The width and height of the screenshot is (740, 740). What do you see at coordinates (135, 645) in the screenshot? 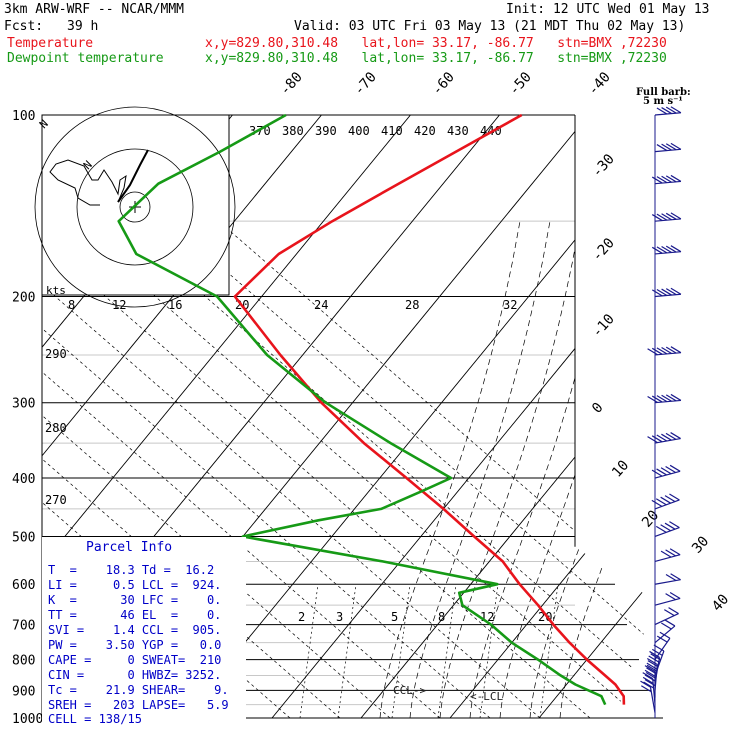
I see `parcel-row: PW = 3.50 YGP = 0.0` at bounding box center [135, 645].